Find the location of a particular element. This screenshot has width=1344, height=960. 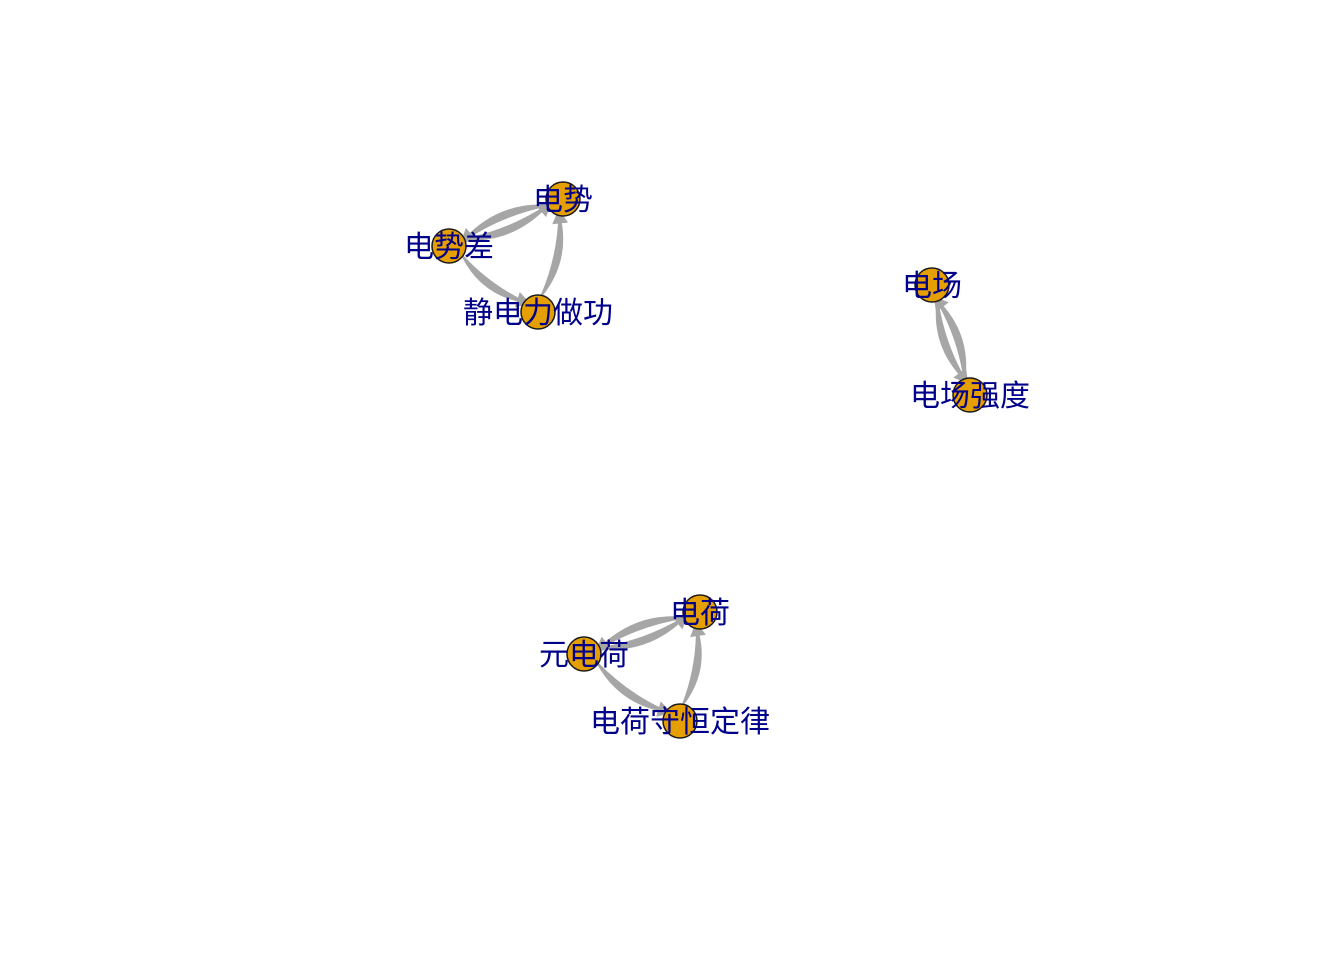

node-label-jingdianli: 静电力做功 is located at coordinates (538, 313).